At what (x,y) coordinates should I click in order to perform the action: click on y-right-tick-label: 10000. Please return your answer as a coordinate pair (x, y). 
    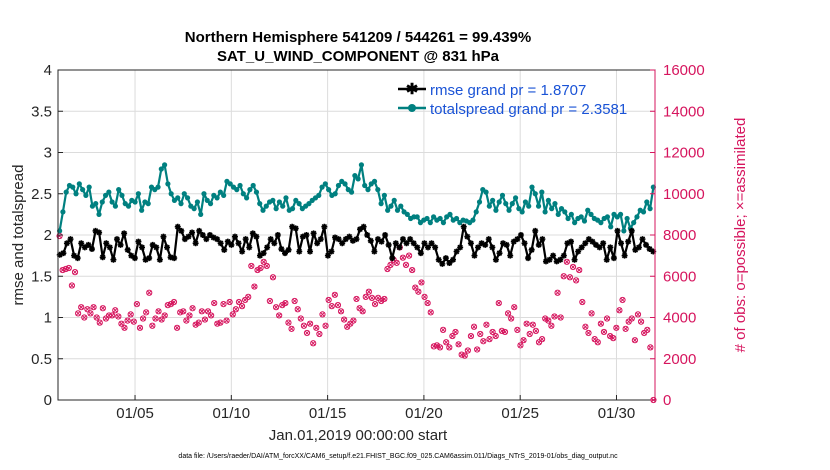
    Looking at the image, I should click on (684, 194).